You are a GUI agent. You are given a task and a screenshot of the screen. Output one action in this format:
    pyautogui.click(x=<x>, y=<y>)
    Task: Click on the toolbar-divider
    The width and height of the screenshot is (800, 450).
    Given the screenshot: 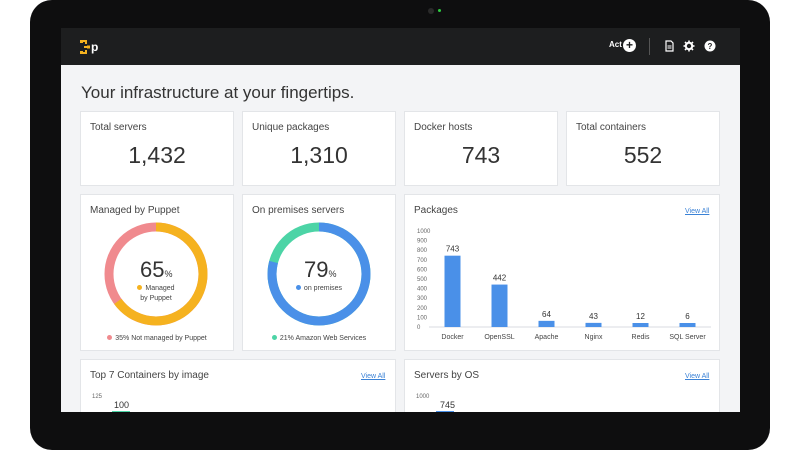 What is the action you would take?
    pyautogui.click(x=649, y=46)
    